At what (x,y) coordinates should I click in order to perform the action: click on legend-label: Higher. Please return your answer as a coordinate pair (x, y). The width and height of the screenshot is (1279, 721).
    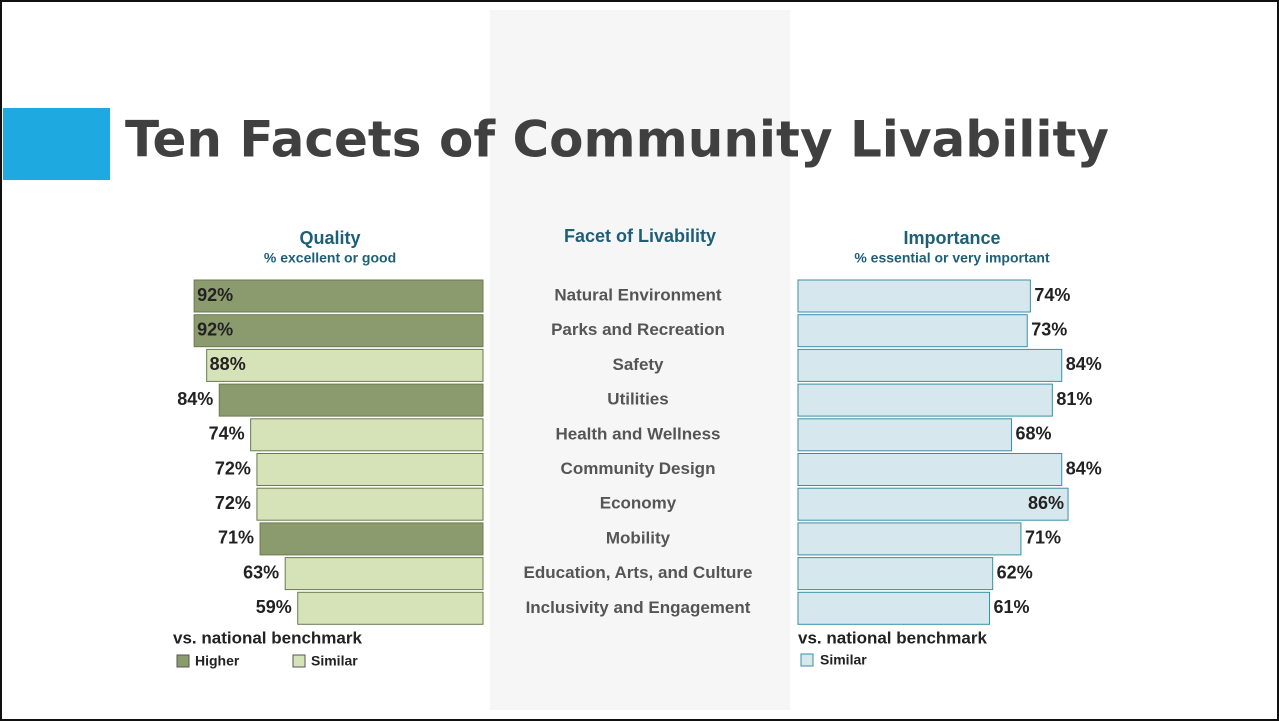
    Looking at the image, I should click on (217, 661).